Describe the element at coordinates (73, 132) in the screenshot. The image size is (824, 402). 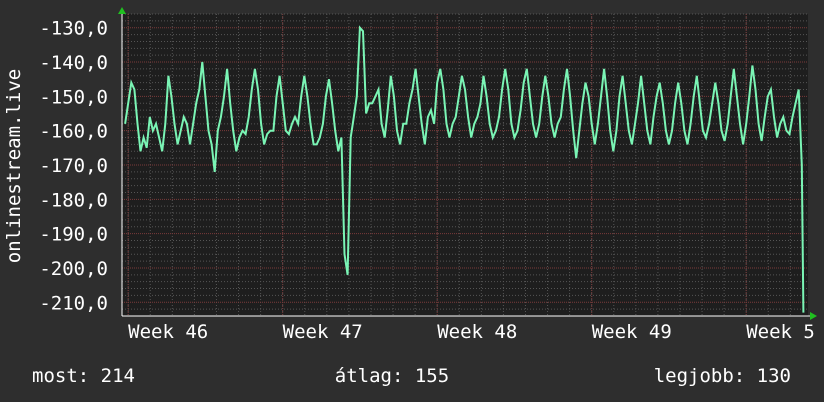
I see `y-tick-label: -160,0` at that location.